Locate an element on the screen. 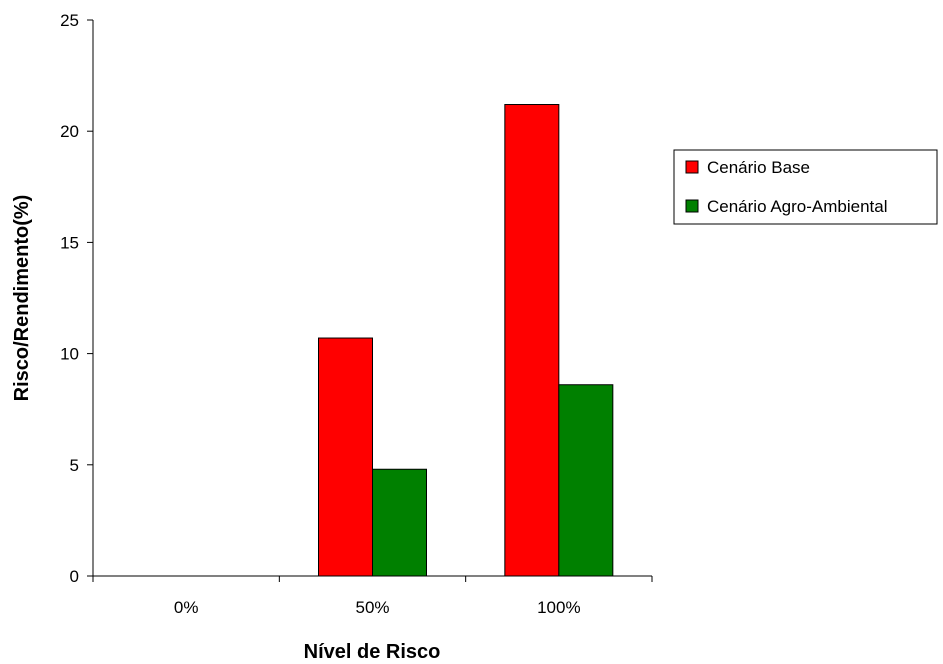 This screenshot has height=664, width=943. legend-box is located at coordinates (805, 187).